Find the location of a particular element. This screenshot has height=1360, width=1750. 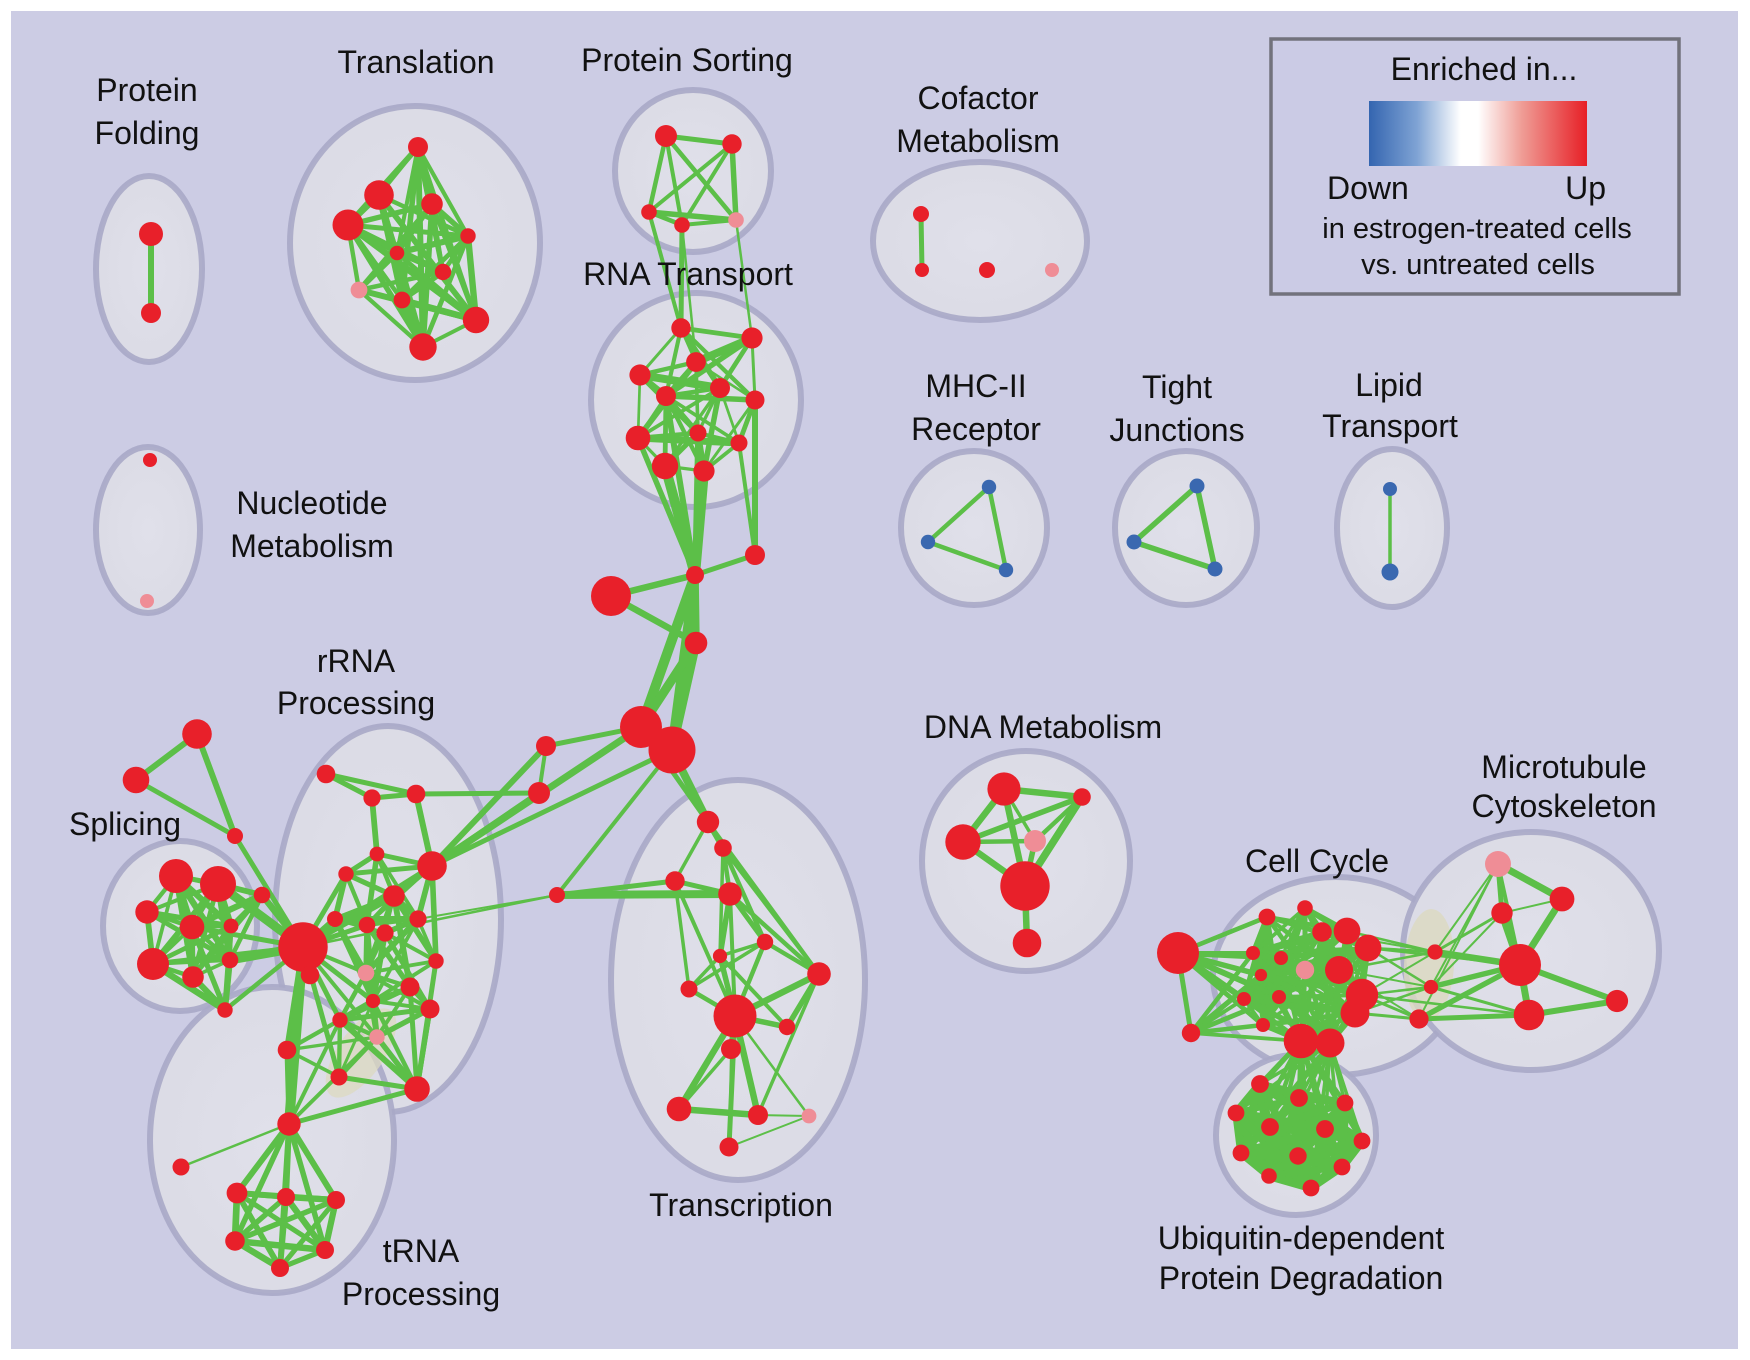

svg-text: Nucleotide is located at coordinates (311, 503).